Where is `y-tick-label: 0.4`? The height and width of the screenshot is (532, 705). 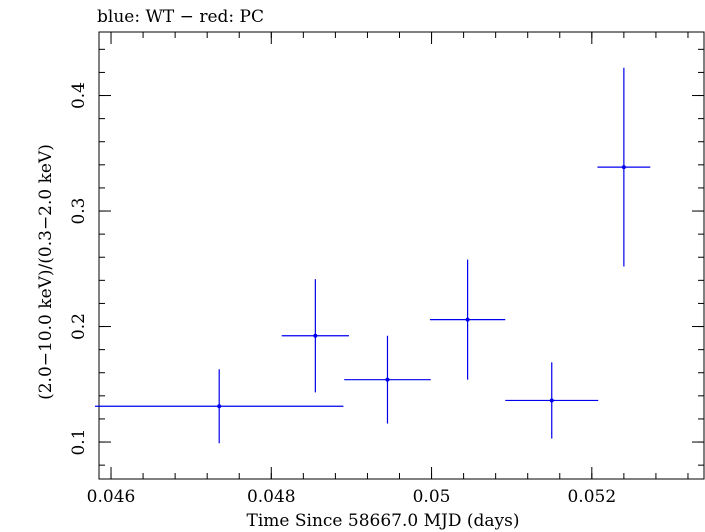 y-tick-label: 0.4 is located at coordinates (79, 95).